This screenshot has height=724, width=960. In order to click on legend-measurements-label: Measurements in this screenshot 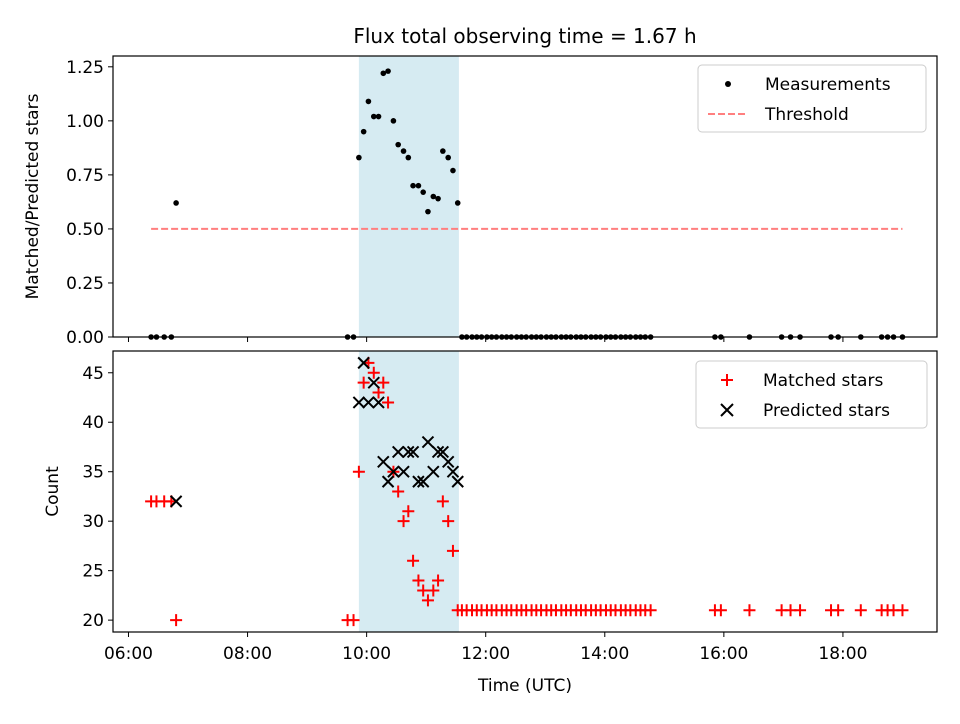, I will do `click(828, 85)`.